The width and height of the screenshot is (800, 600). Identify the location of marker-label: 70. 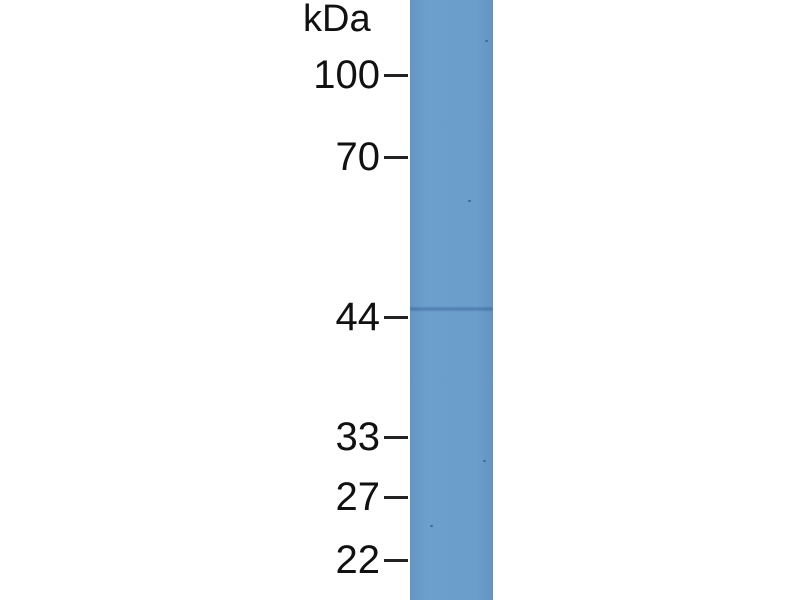
(358, 157).